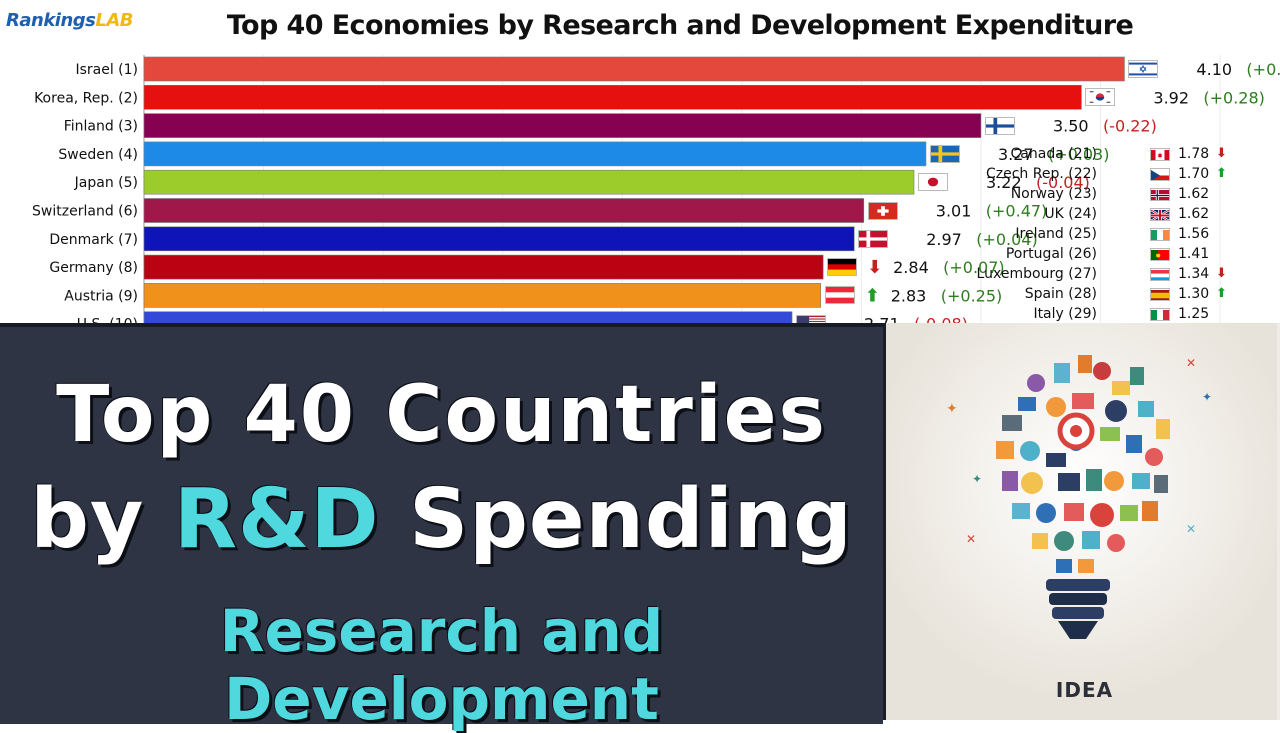 The image size is (1280, 733). I want to click on rankingslab-logo: RankingsLAB, so click(69, 20).